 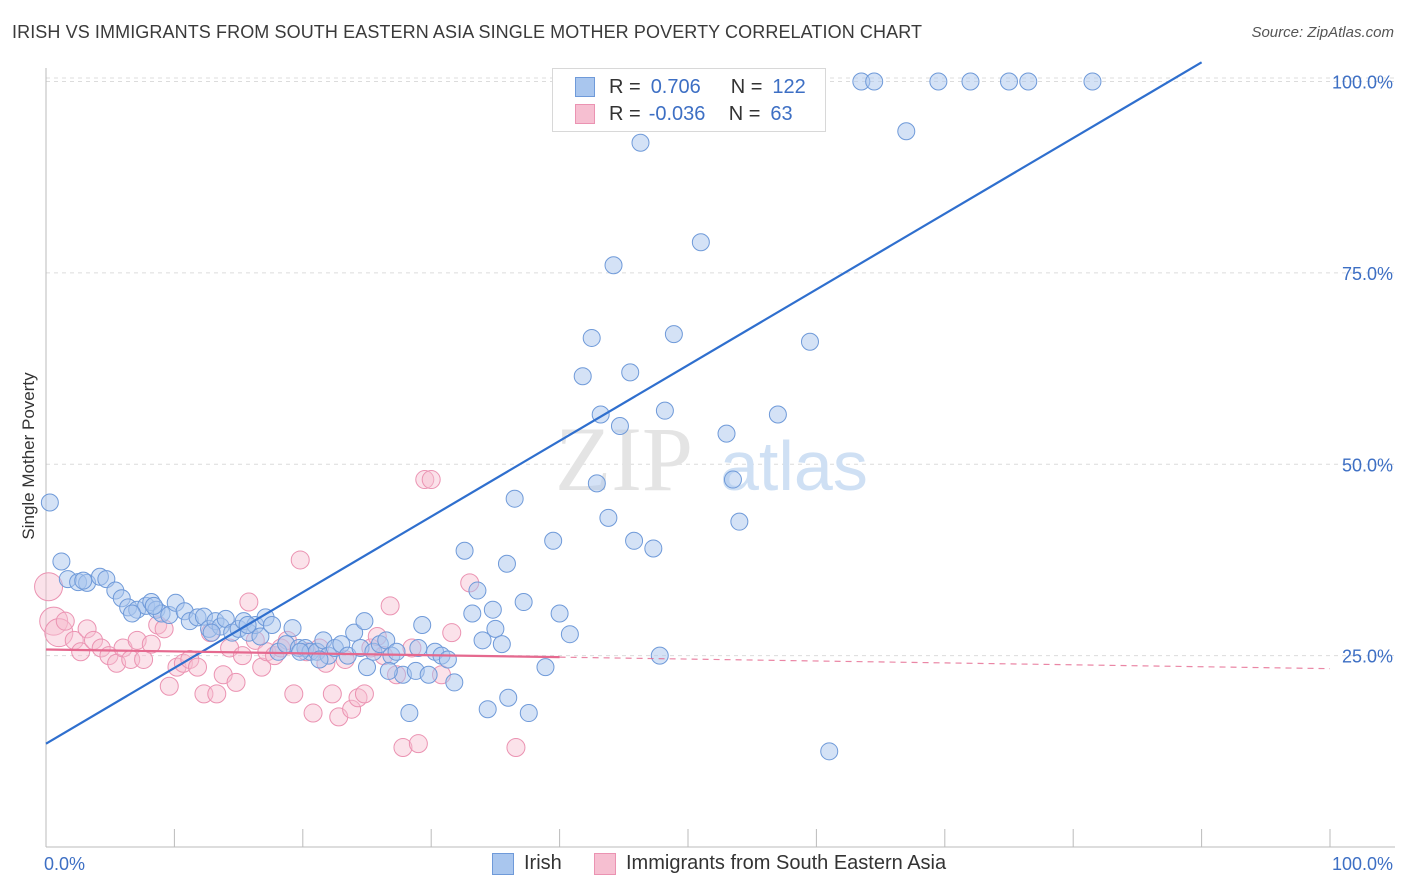 I want to click on y-tick-label: 50.0%, so click(x=1367, y=465).